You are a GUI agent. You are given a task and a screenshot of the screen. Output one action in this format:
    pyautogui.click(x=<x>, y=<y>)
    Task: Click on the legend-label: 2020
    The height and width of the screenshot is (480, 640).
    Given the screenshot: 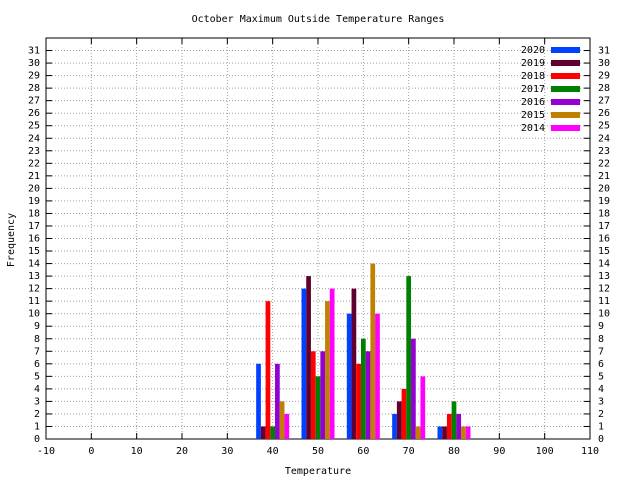 What is the action you would take?
    pyautogui.click(x=533, y=50)
    